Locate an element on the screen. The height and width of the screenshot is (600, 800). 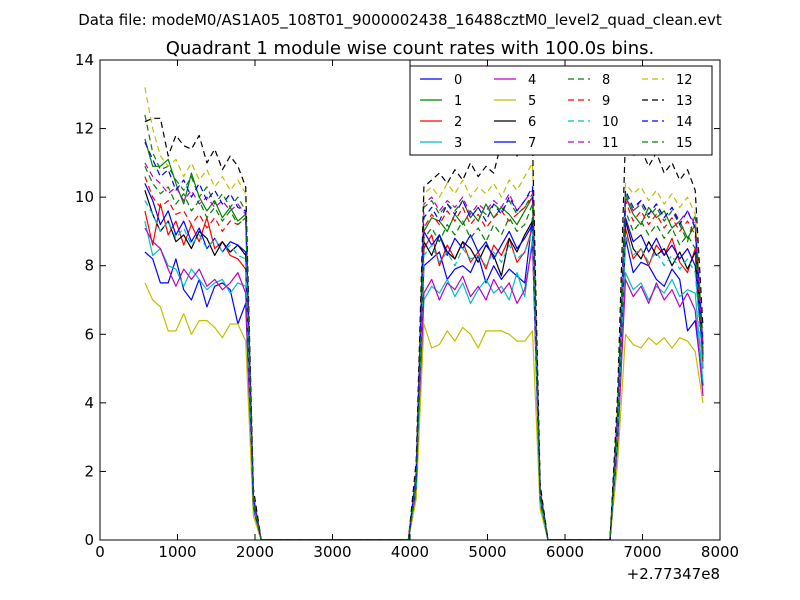
y-tick-label: 4 is located at coordinates (89, 403).